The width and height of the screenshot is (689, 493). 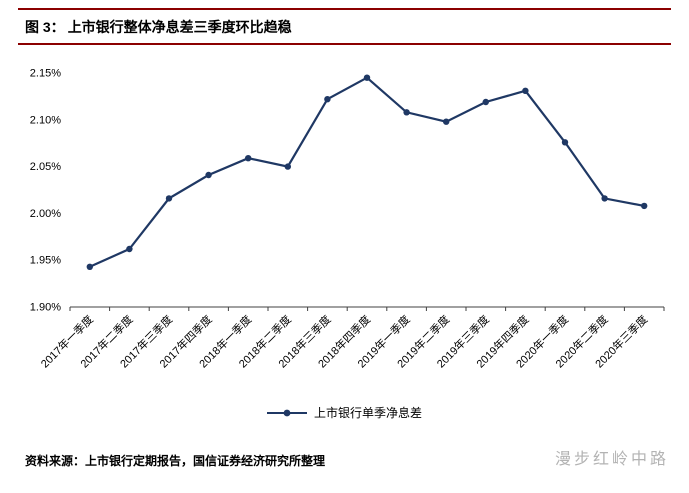 What do you see at coordinates (45, 261) in the screenshot?
I see `svg-text: 1.95%` at bounding box center [45, 261].